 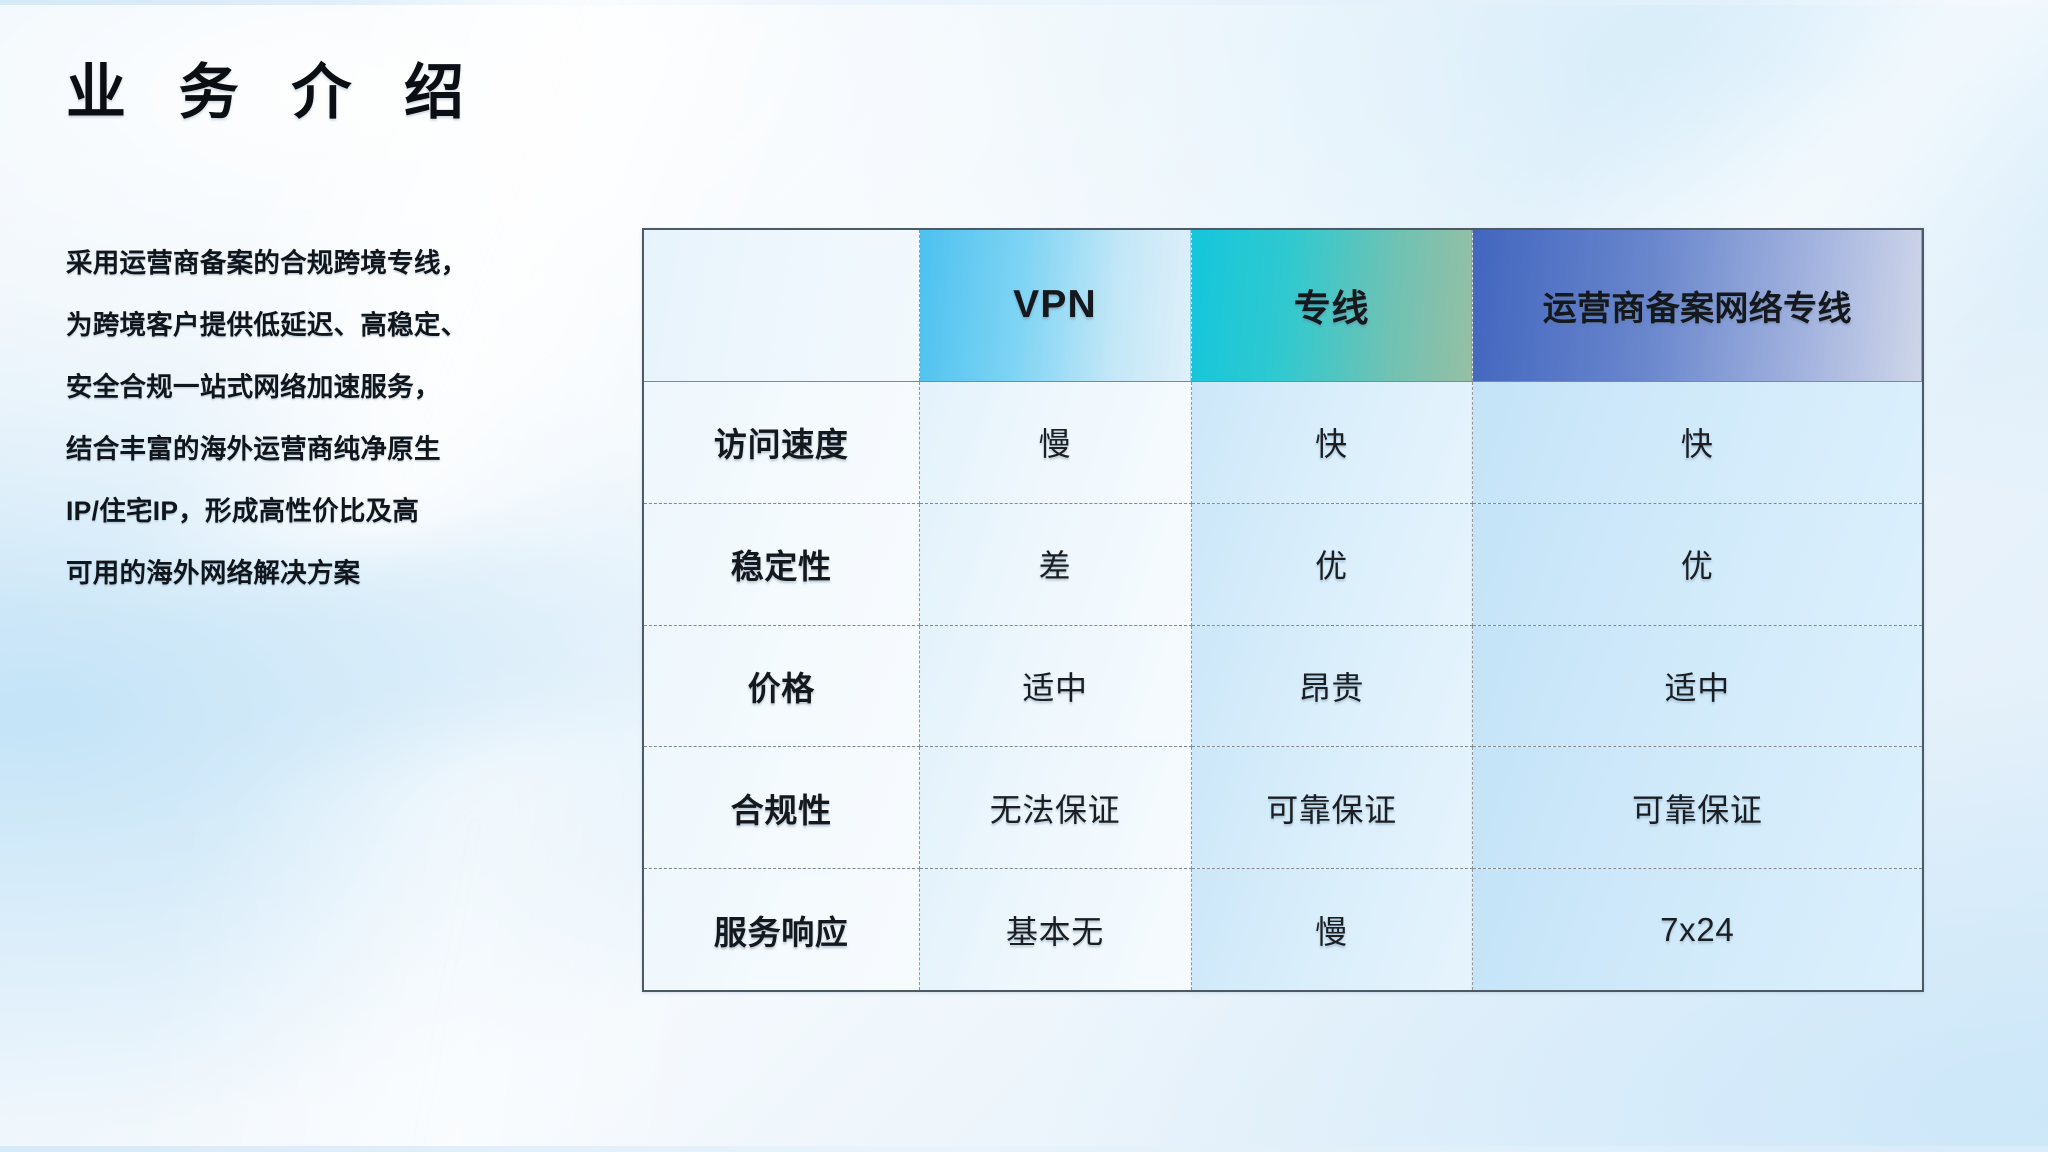 I want to click on intro-line: 结合丰富的海外运营商纯净原生, so click(x=253, y=449).